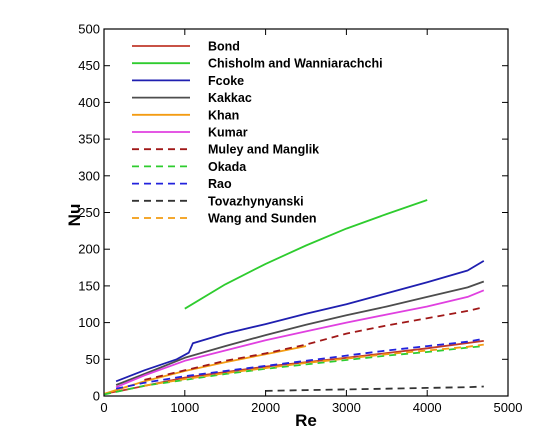 This screenshot has height=435, width=556. I want to click on legend-label: Rao, so click(220, 184).